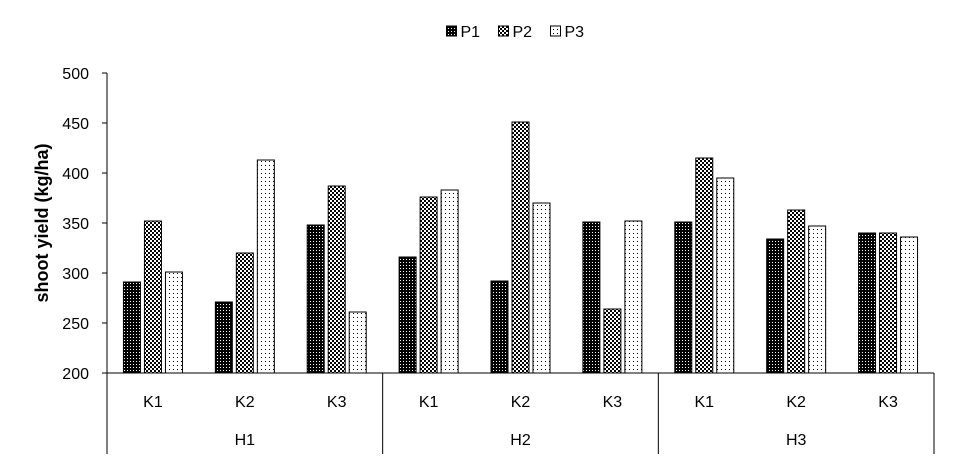 This screenshot has width=957, height=469. Describe the element at coordinates (75, 174) in the screenshot. I see `y-tick-label: 400` at that location.